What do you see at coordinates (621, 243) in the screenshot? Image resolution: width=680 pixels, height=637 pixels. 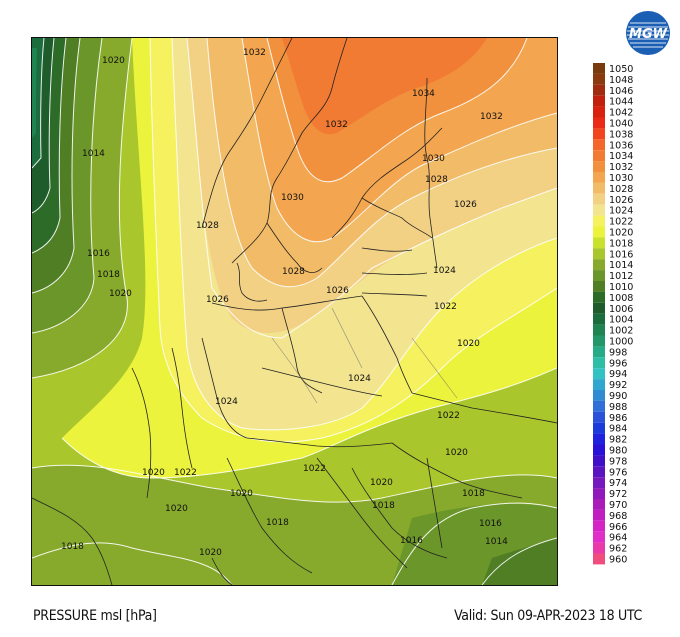 I see `scale-label: 1018` at bounding box center [621, 243].